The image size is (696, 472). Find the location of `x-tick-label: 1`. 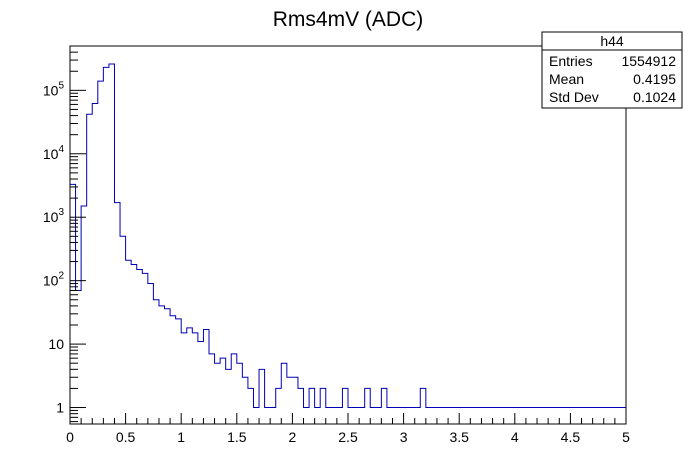

x-tick-label: 1 is located at coordinates (181, 437).